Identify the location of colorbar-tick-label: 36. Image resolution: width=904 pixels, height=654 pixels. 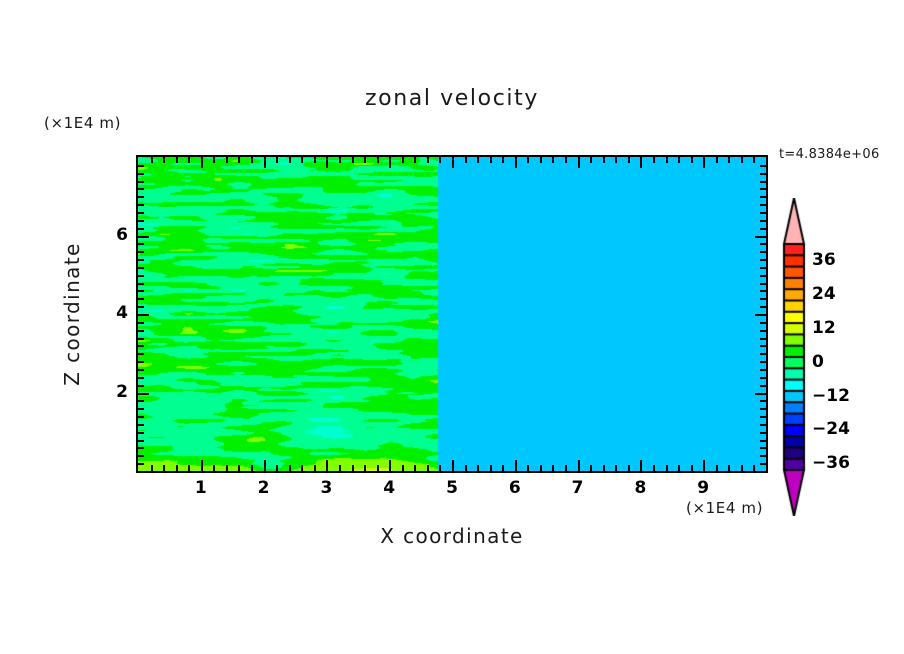
(824, 259).